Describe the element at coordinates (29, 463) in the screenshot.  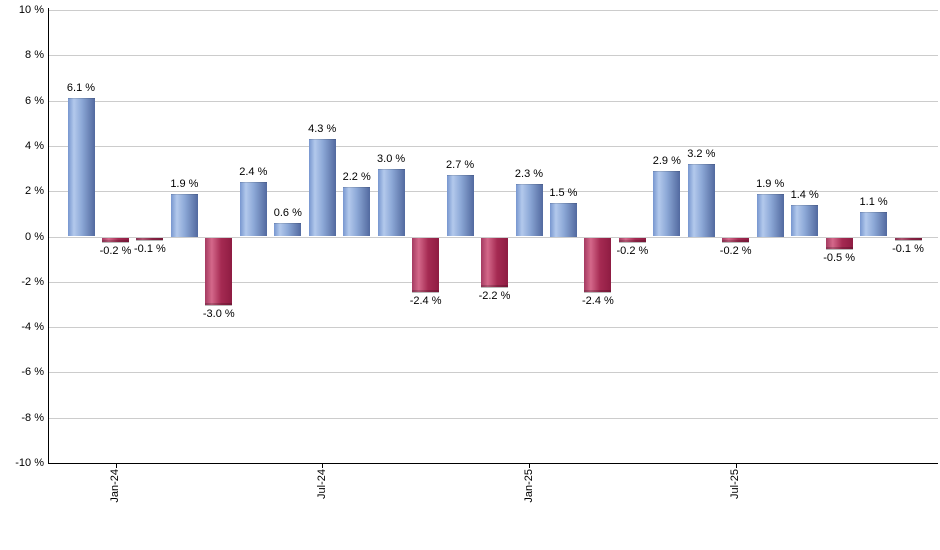
I see `y-axis-tick-label: -10 %` at that location.